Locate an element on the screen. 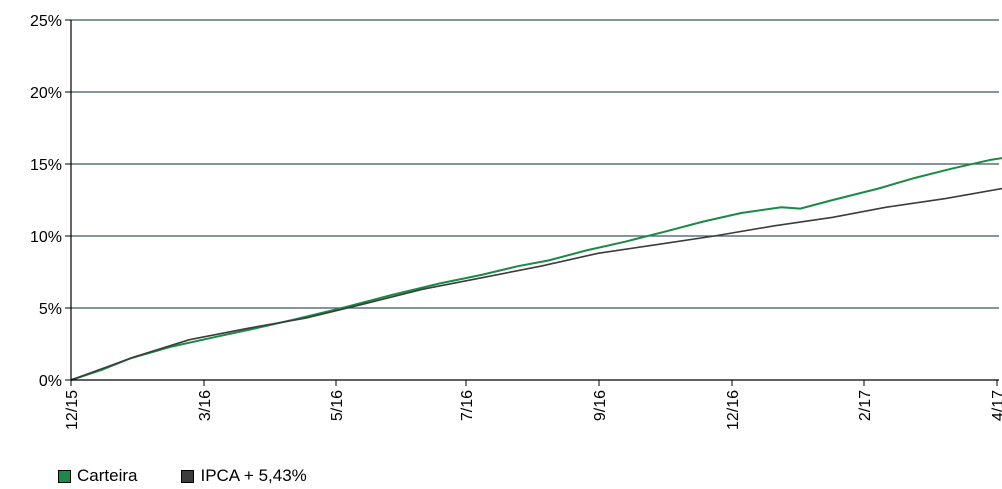  legend-swatch-carteira is located at coordinates (64, 476).